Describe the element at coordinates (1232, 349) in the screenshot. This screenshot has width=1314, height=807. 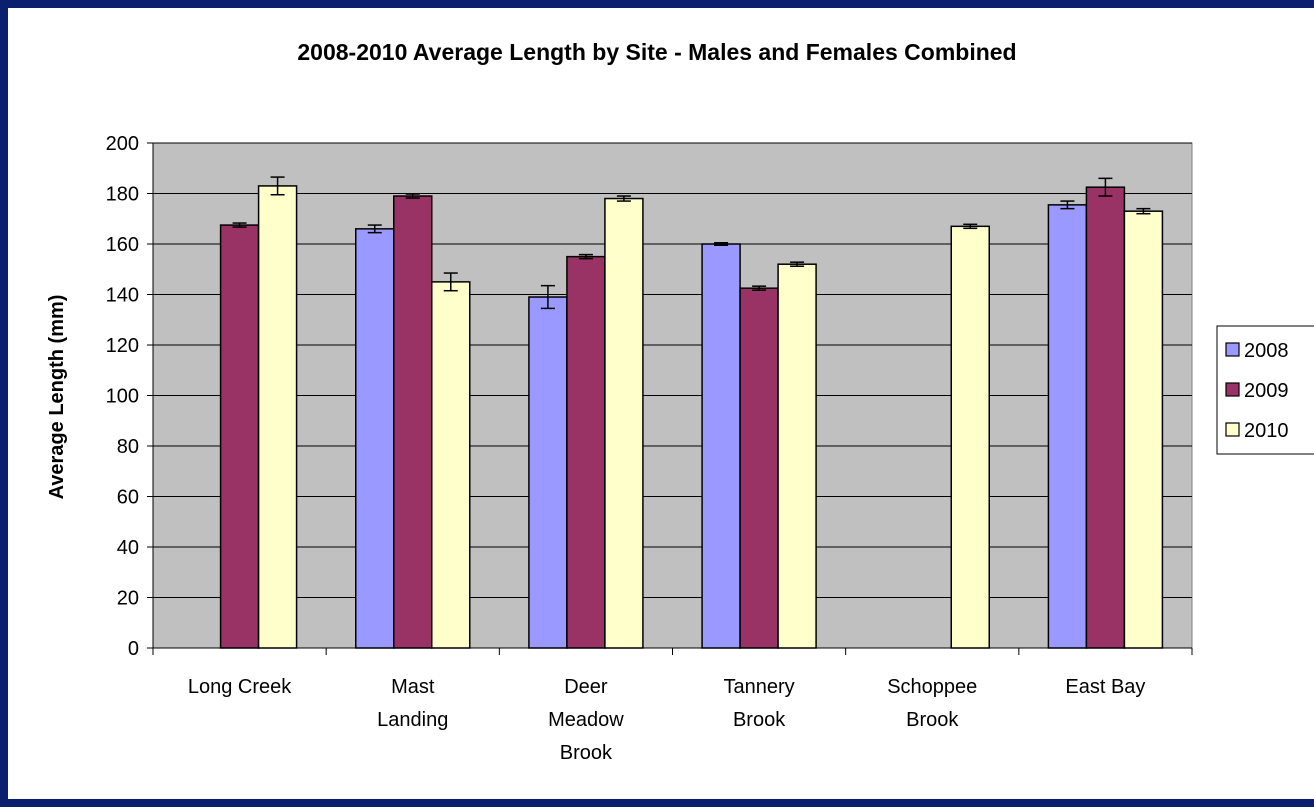
I see `legend-swatch-2008` at that location.